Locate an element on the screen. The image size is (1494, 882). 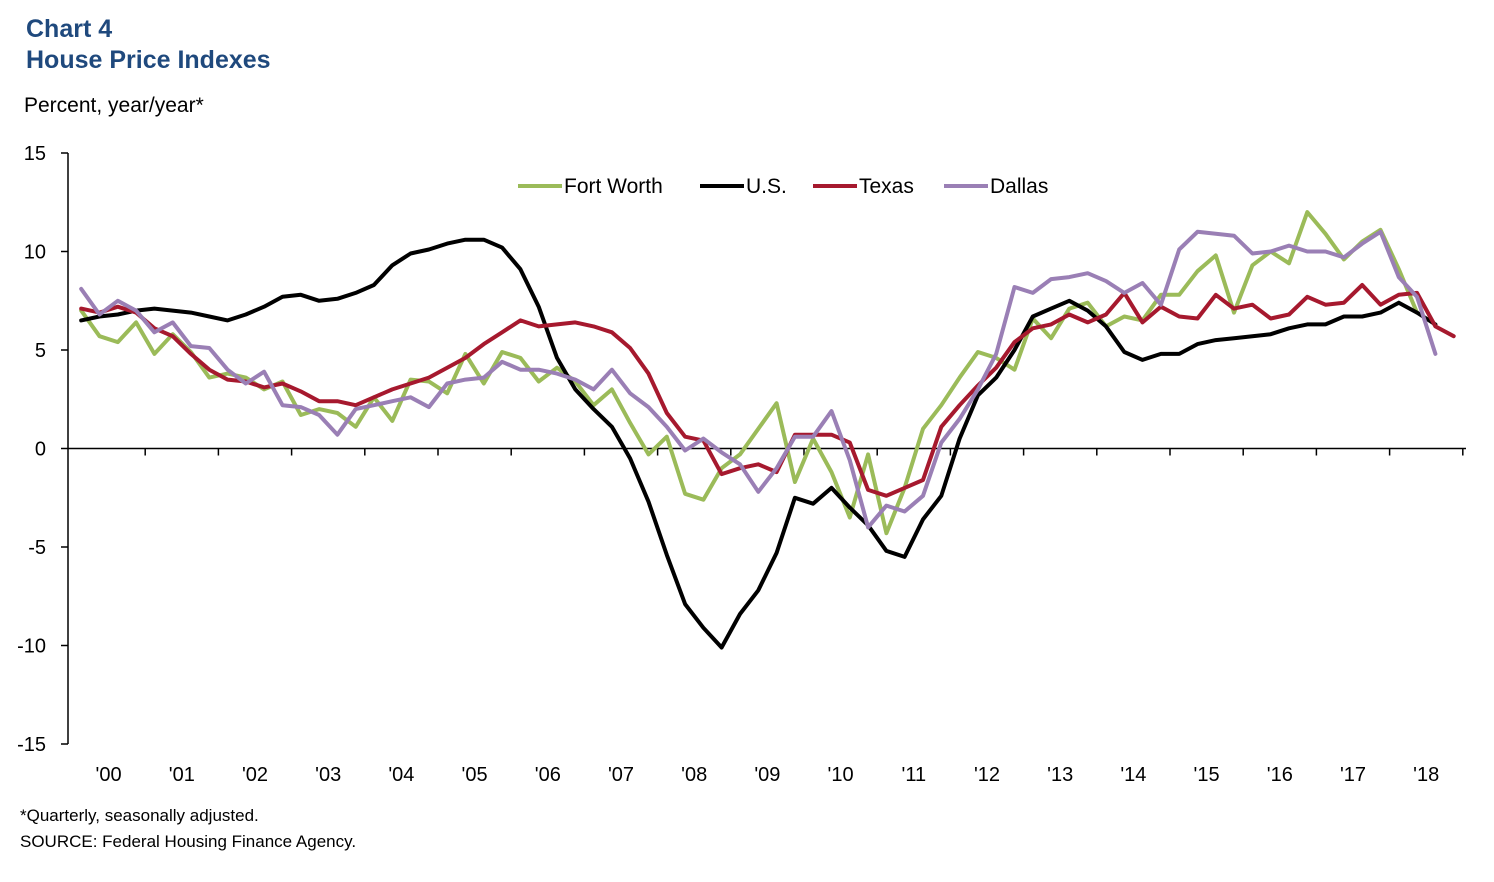
x-tick-label: '03 is located at coordinates (328, 775).